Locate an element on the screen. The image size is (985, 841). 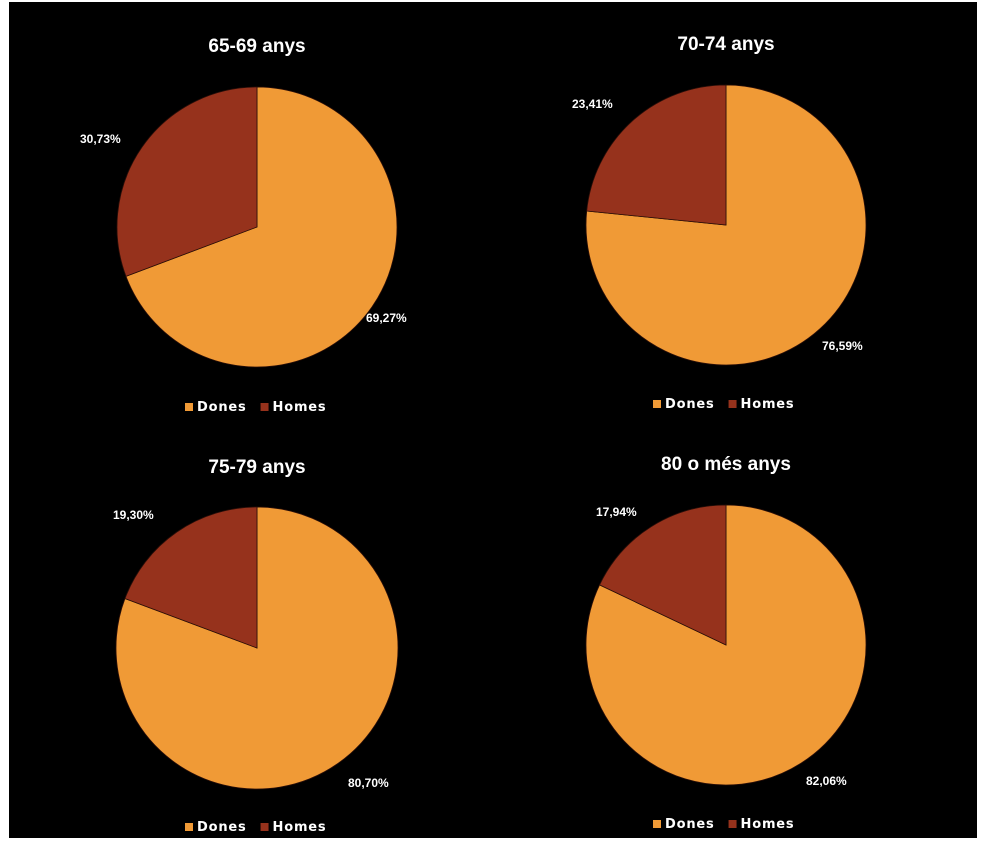
data-label-homes: 19,30% is located at coordinates (133, 515).